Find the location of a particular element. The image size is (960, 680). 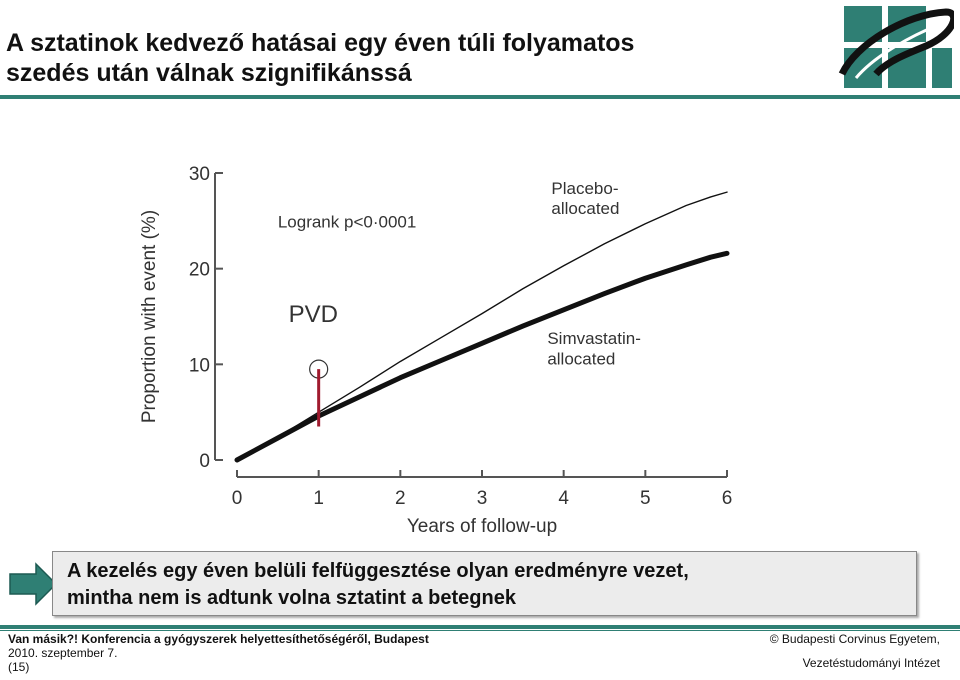

logrank-annotation: Logrank p<0·0001 is located at coordinates (347, 222).